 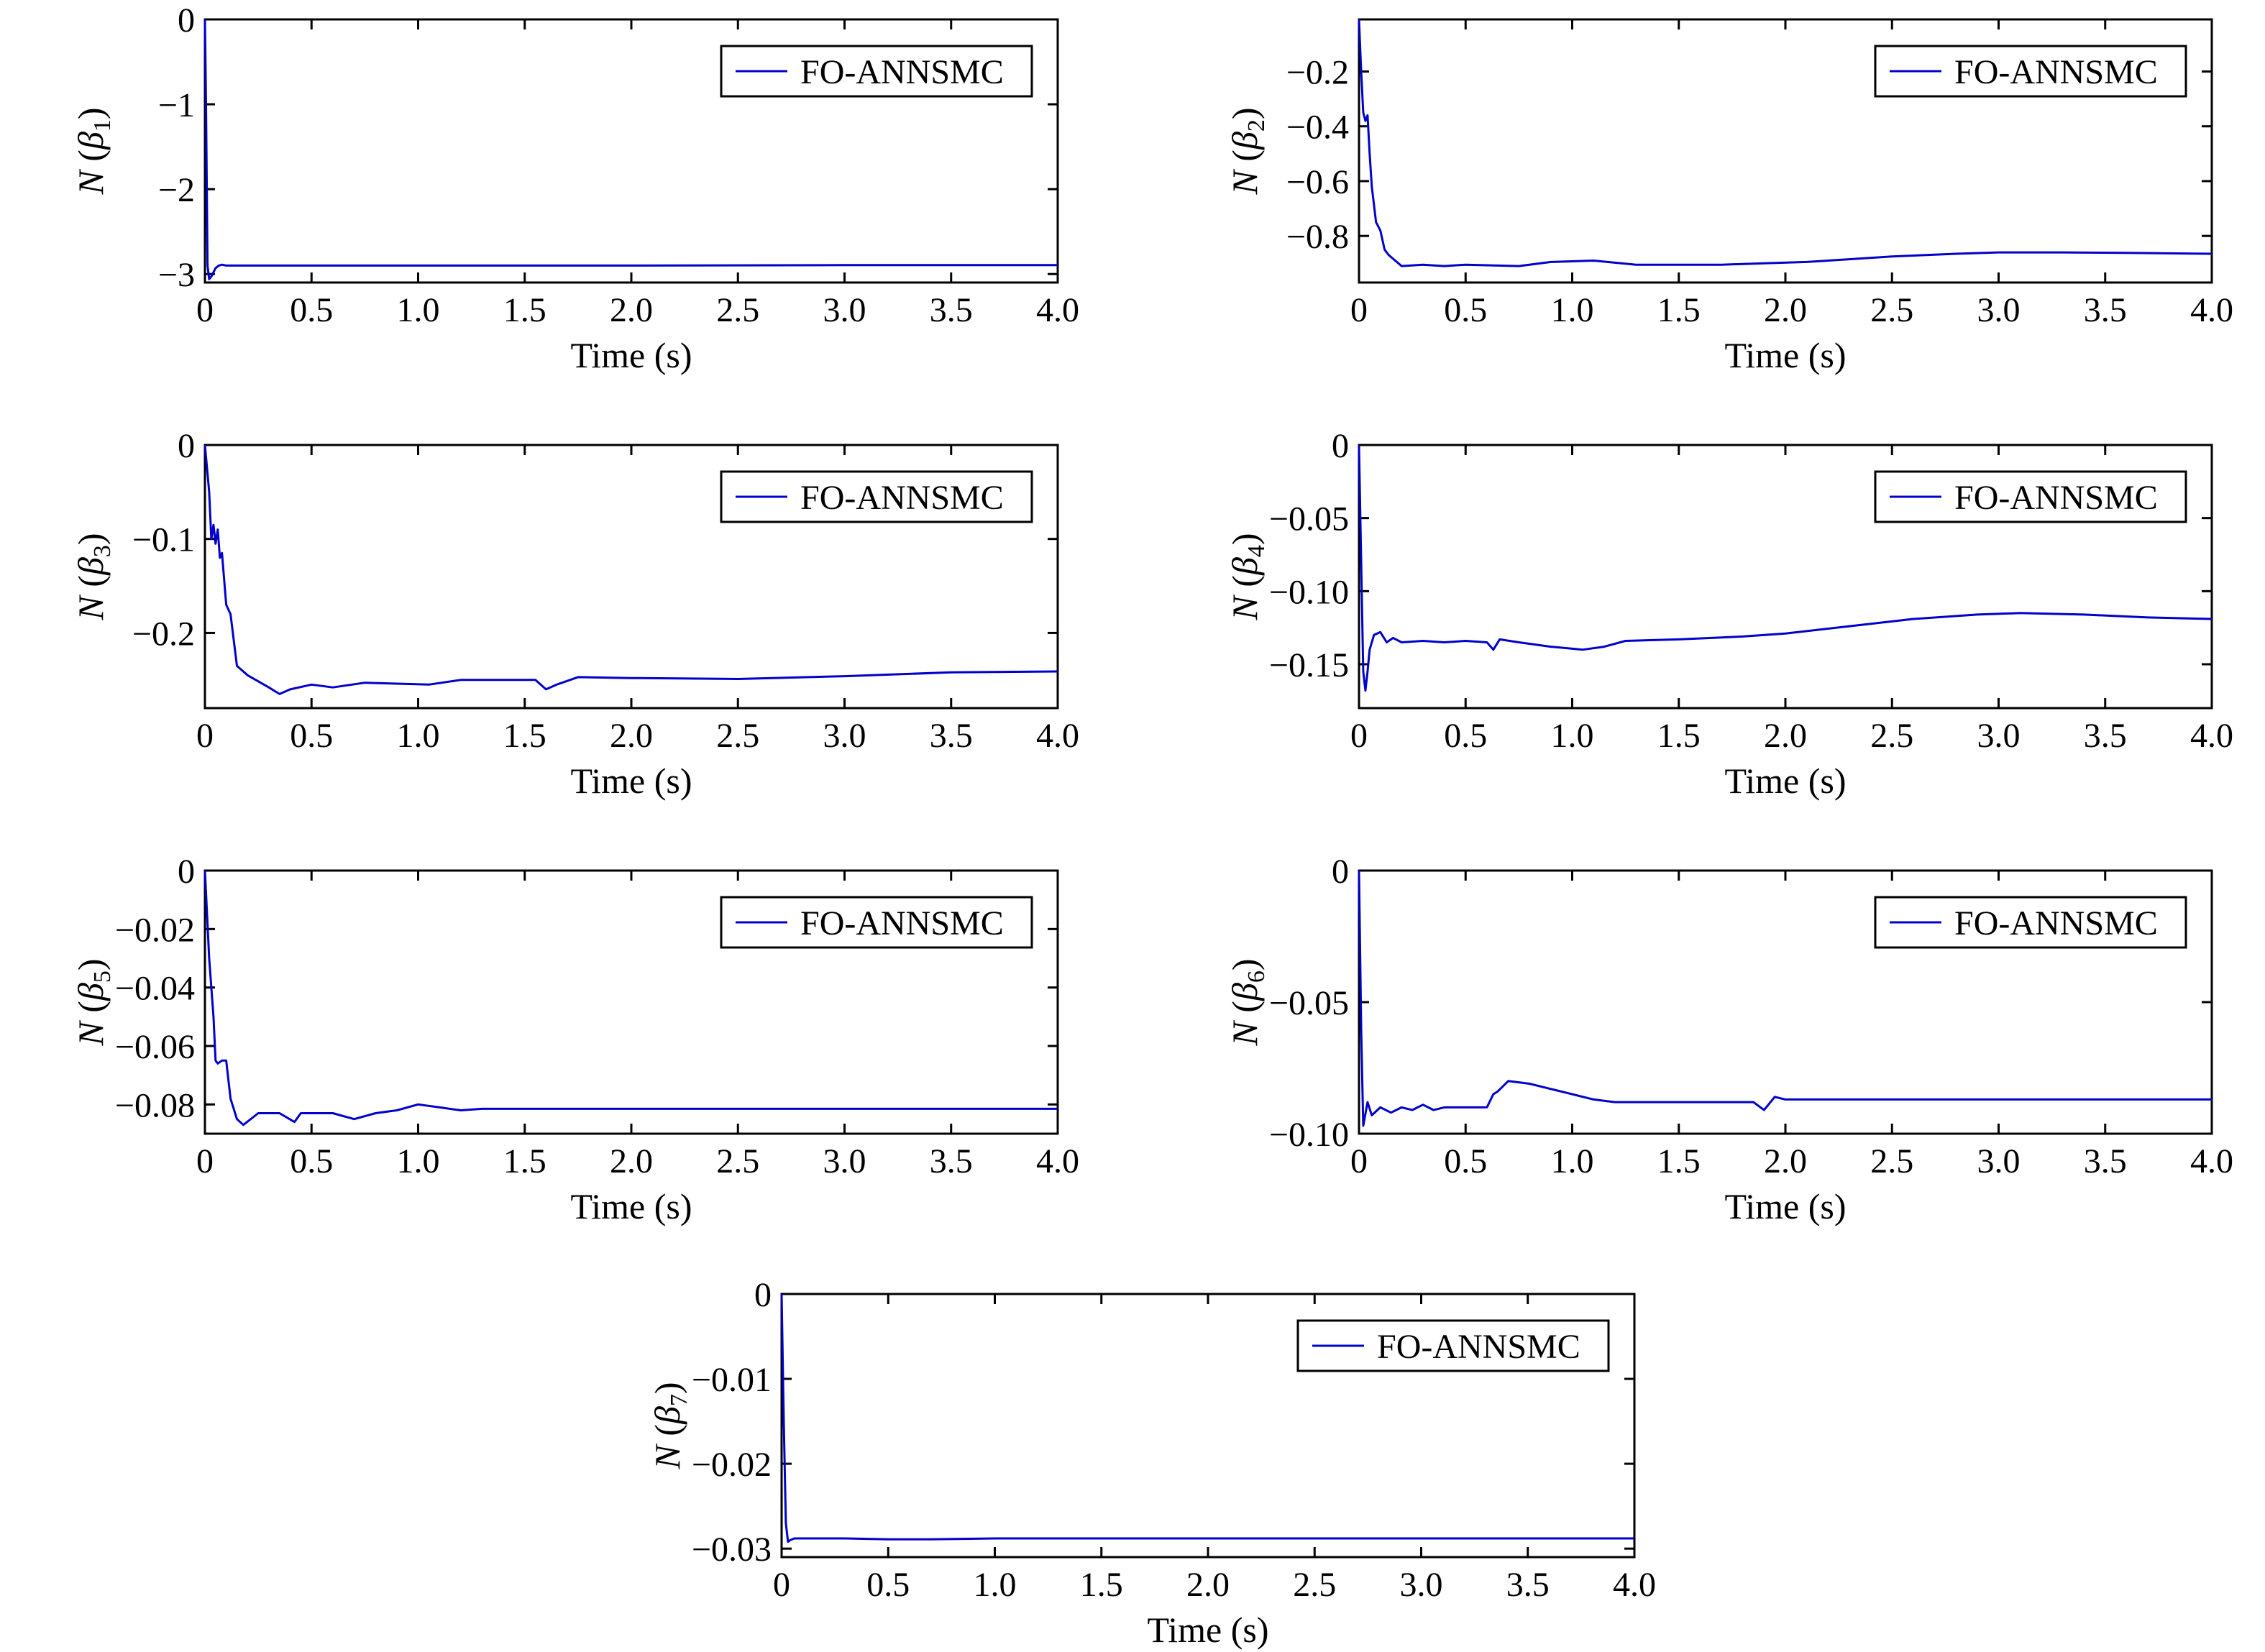 I want to click on y-axis-label: N (β5), so click(x=93, y=1002).